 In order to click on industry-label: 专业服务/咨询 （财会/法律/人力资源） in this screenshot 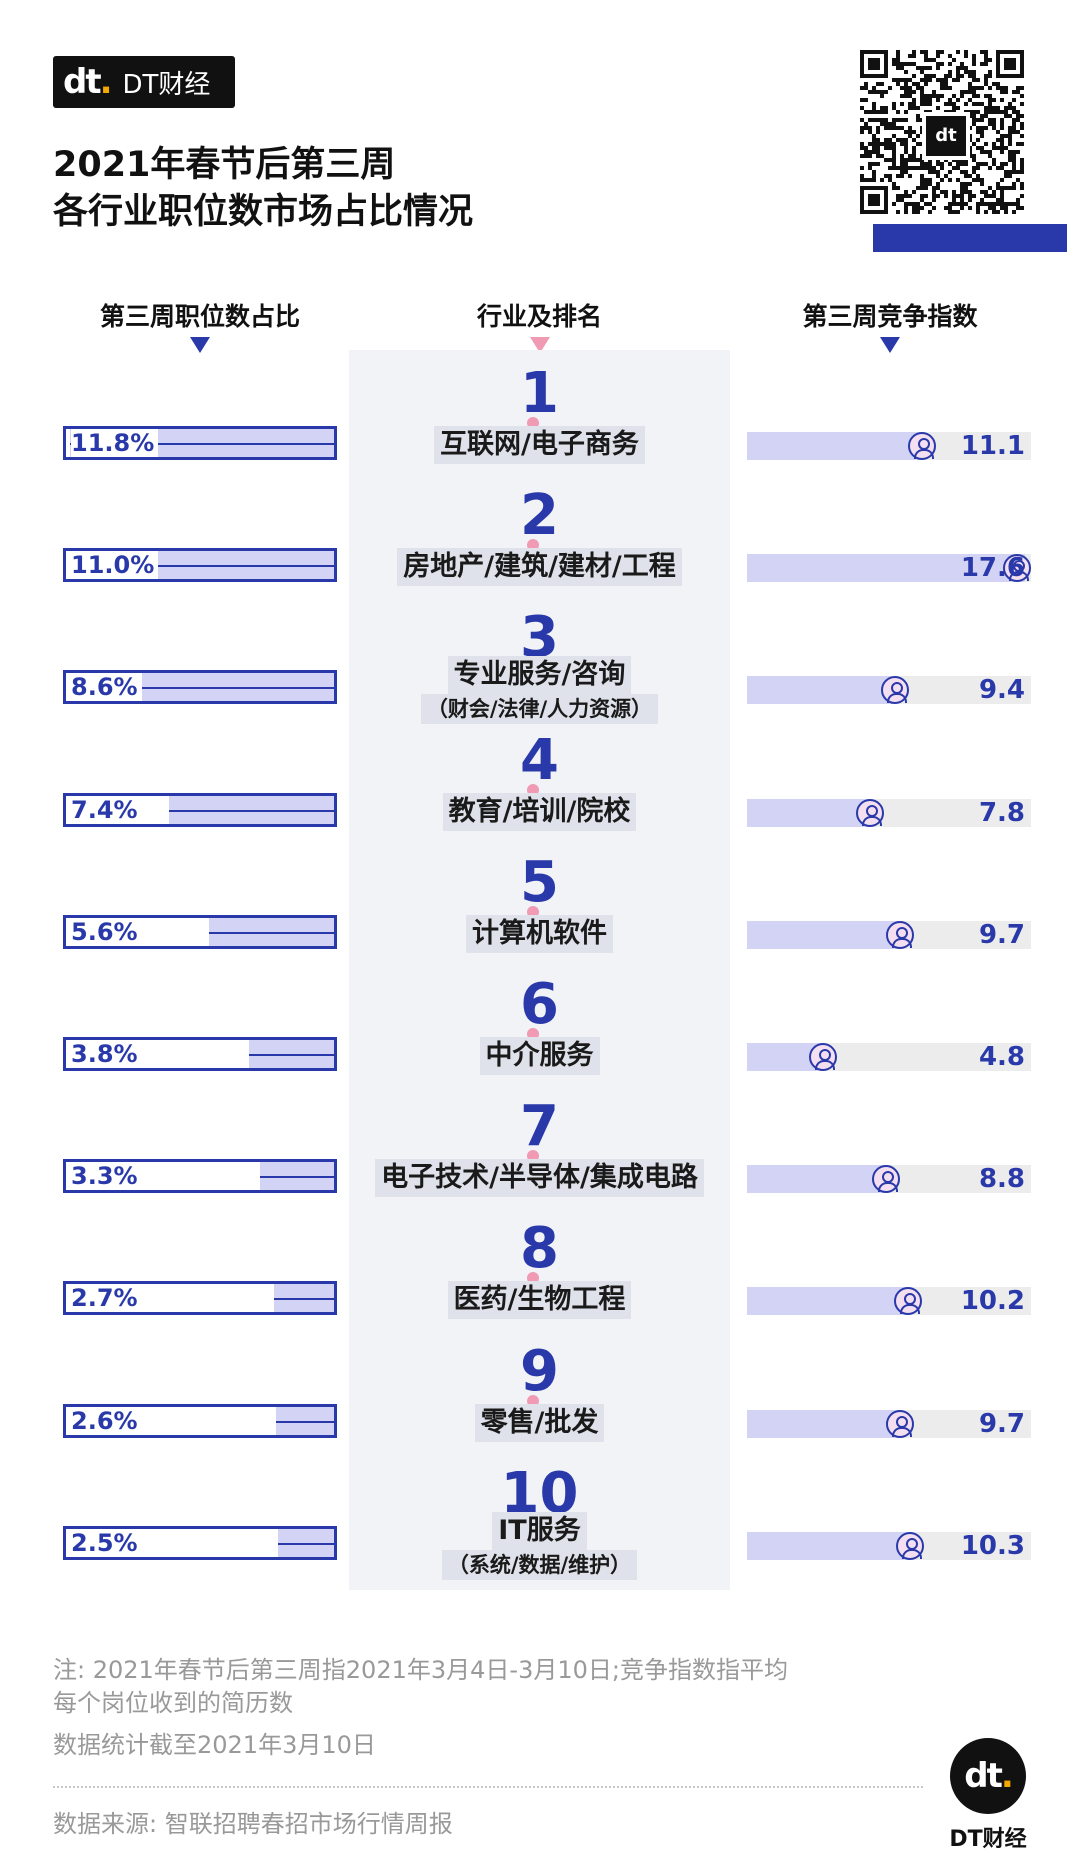, I will do `click(539, 690)`.